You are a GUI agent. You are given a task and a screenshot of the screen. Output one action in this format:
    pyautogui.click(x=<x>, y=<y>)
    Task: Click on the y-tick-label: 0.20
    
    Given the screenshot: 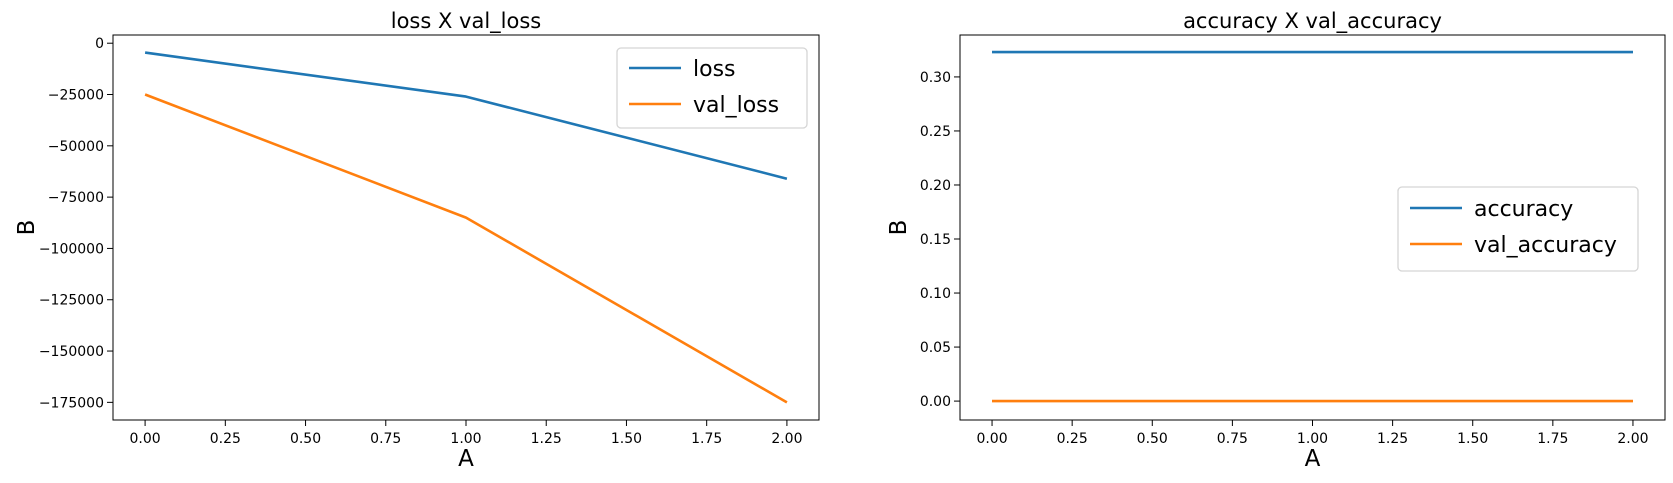 What is the action you would take?
    pyautogui.click(x=935, y=186)
    